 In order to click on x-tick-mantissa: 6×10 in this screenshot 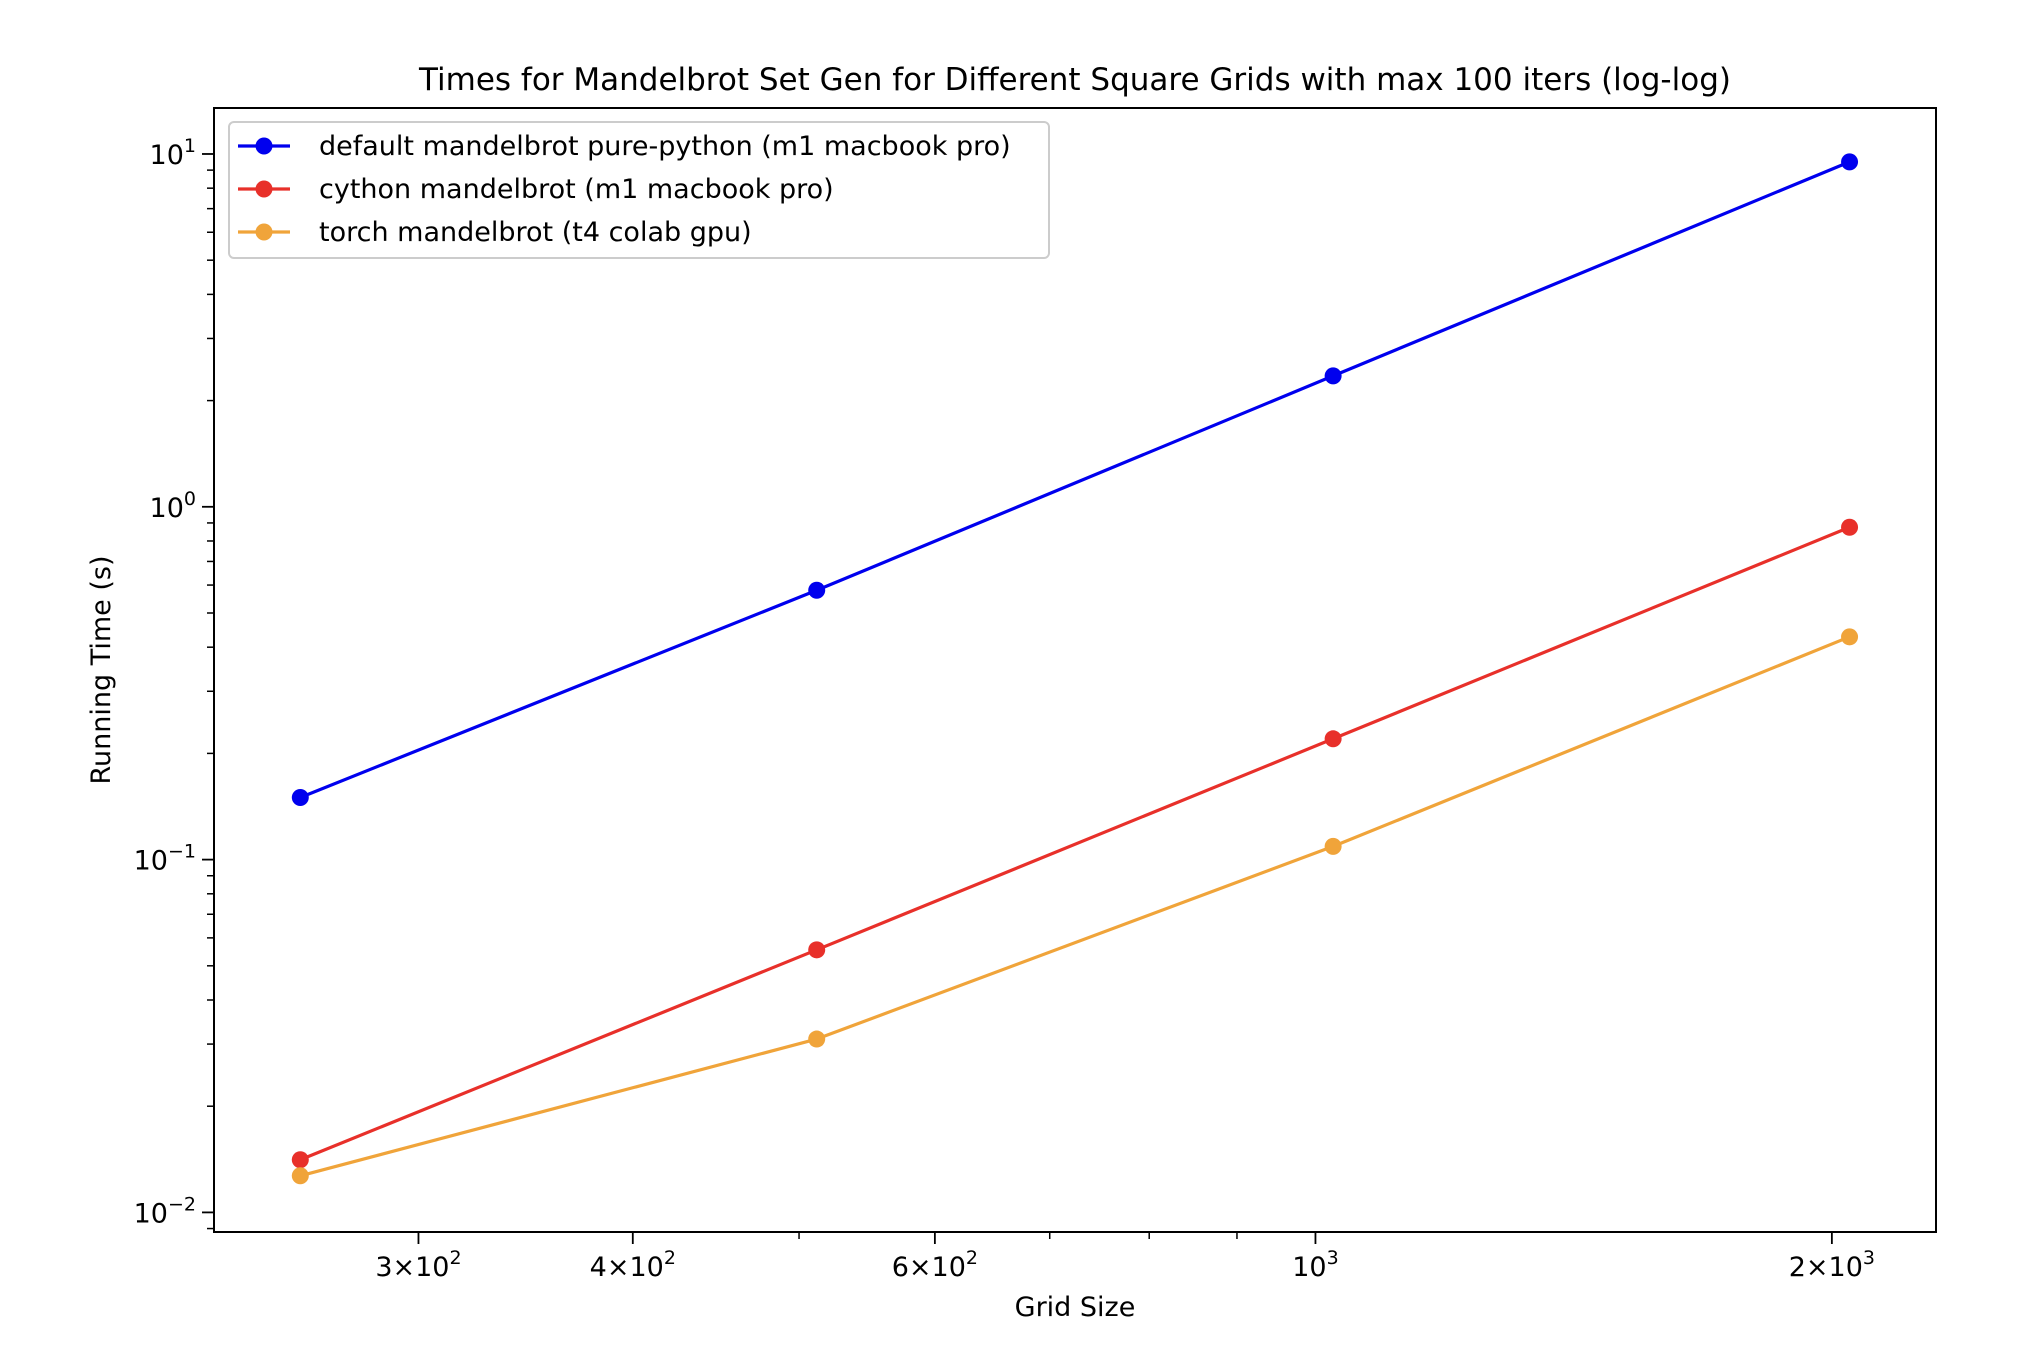, I will do `click(929, 1267)`.